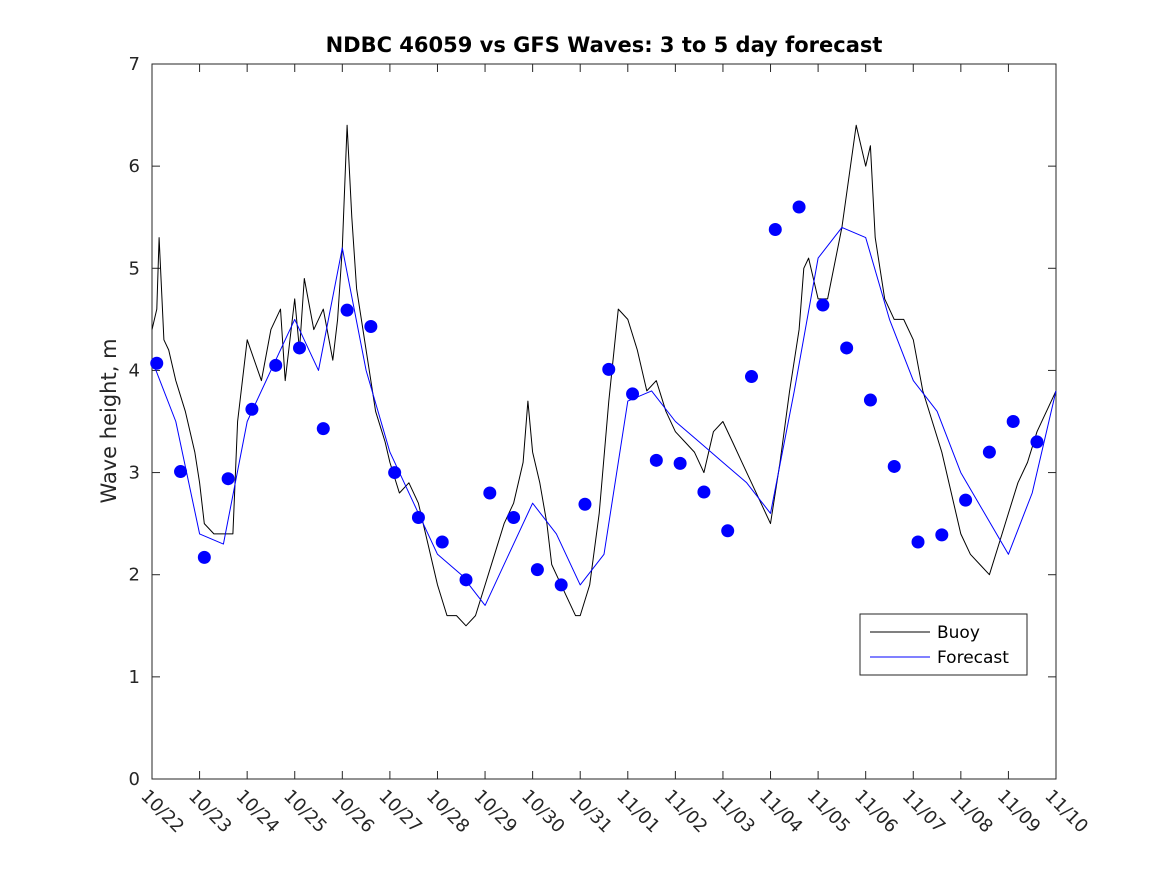 The height and width of the screenshot is (875, 1167). What do you see at coordinates (134, 473) in the screenshot?
I see `y-tick-label: 3` at bounding box center [134, 473].